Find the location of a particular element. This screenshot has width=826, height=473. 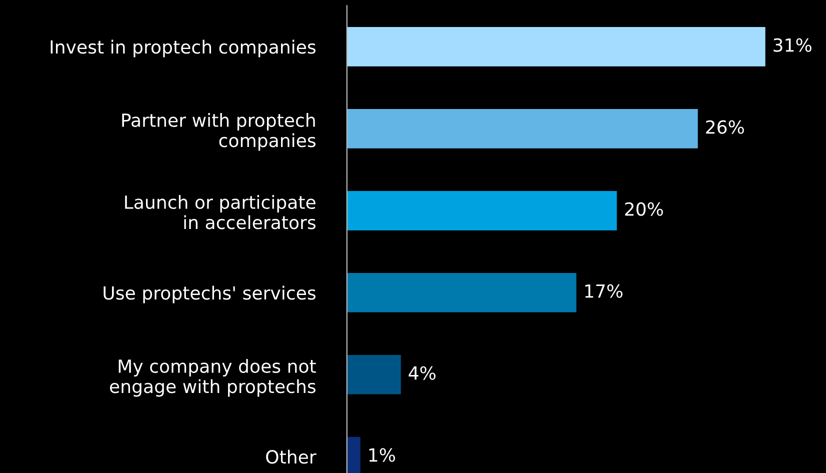

data-label: 20% is located at coordinates (644, 209).